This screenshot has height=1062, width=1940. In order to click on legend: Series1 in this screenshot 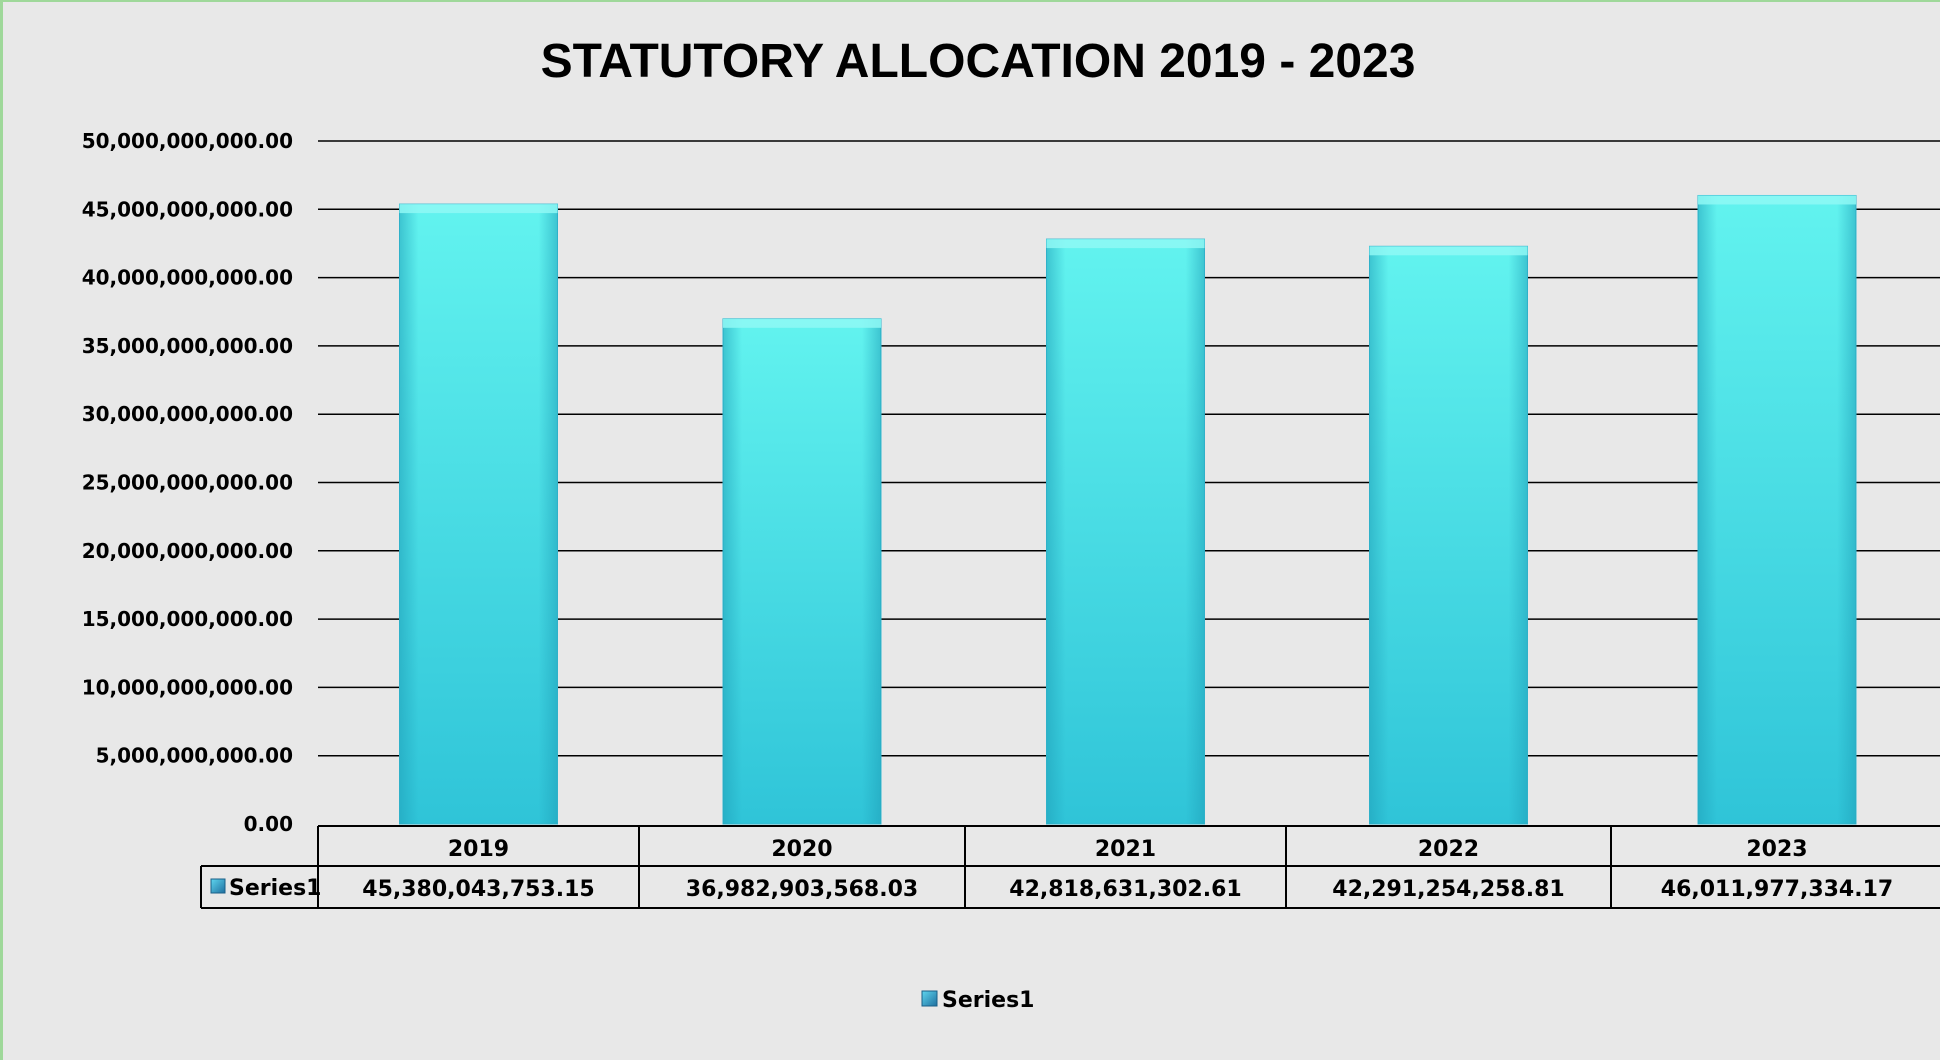, I will do `click(977, 1000)`.